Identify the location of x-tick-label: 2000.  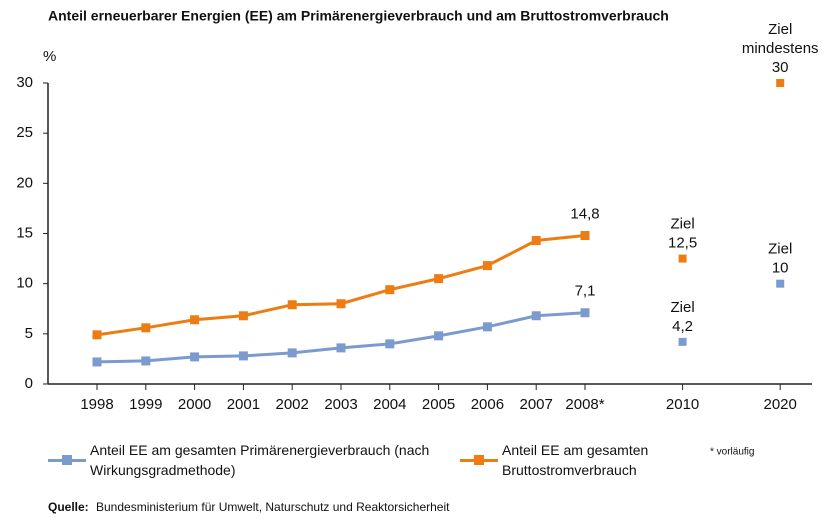
(194, 404).